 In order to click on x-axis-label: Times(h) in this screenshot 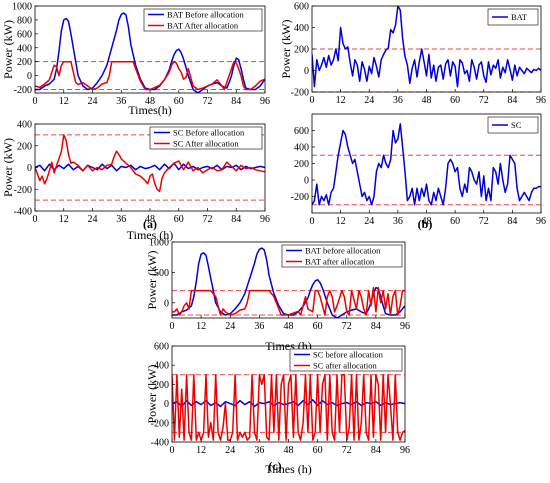, I will do `click(150, 110)`.